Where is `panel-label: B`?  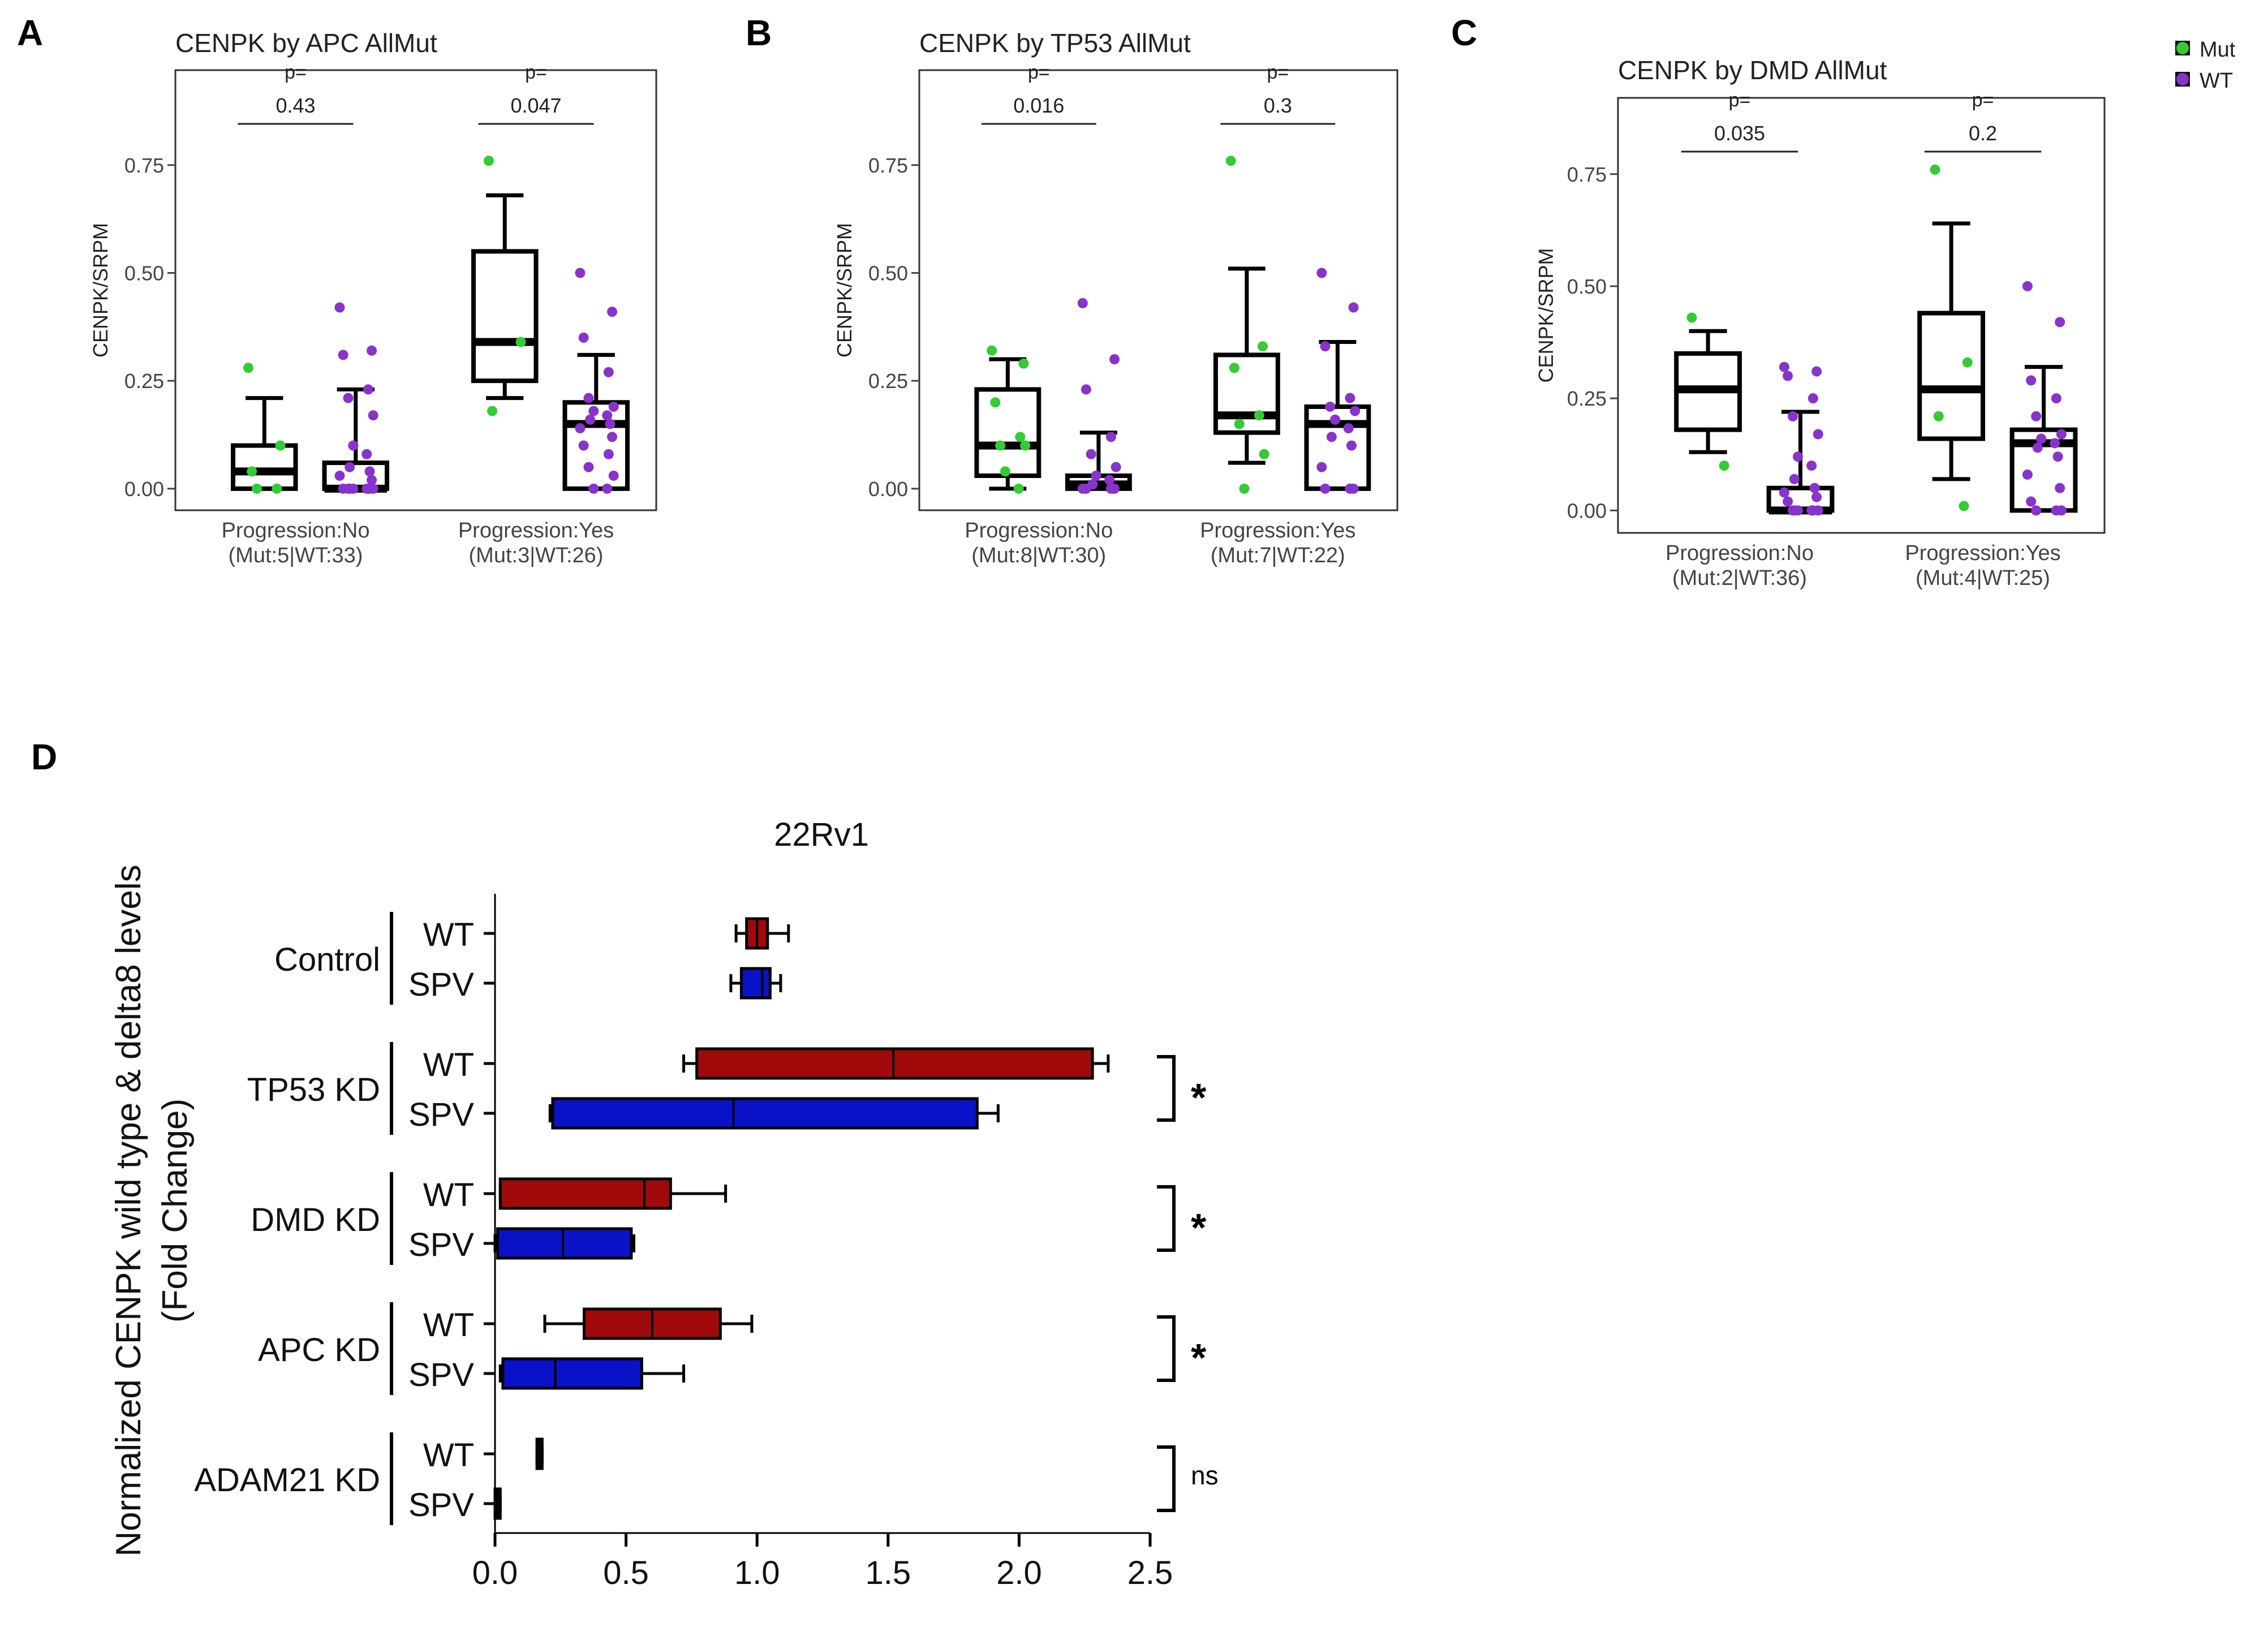
panel-label: B is located at coordinates (759, 32).